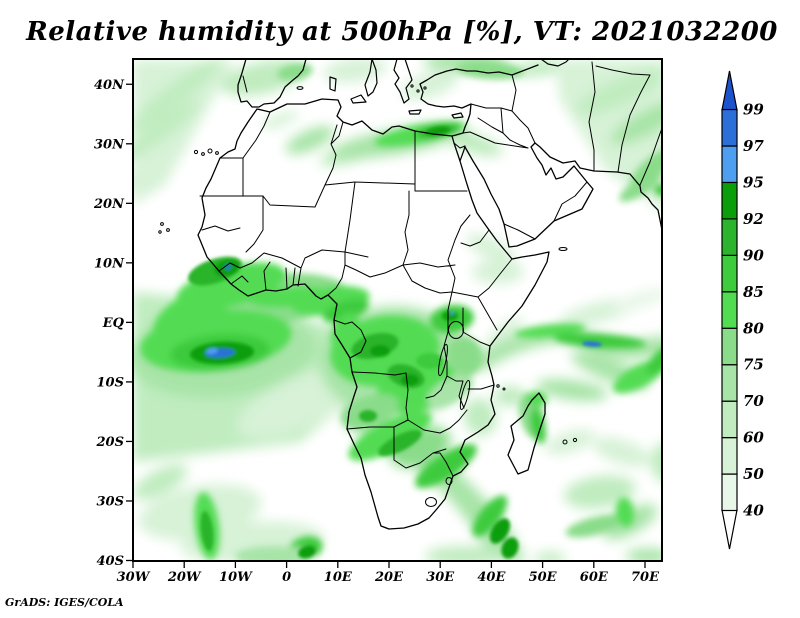  Describe the element at coordinates (286, 577) in the screenshot. I see `lon-tick-label: 0` at that location.